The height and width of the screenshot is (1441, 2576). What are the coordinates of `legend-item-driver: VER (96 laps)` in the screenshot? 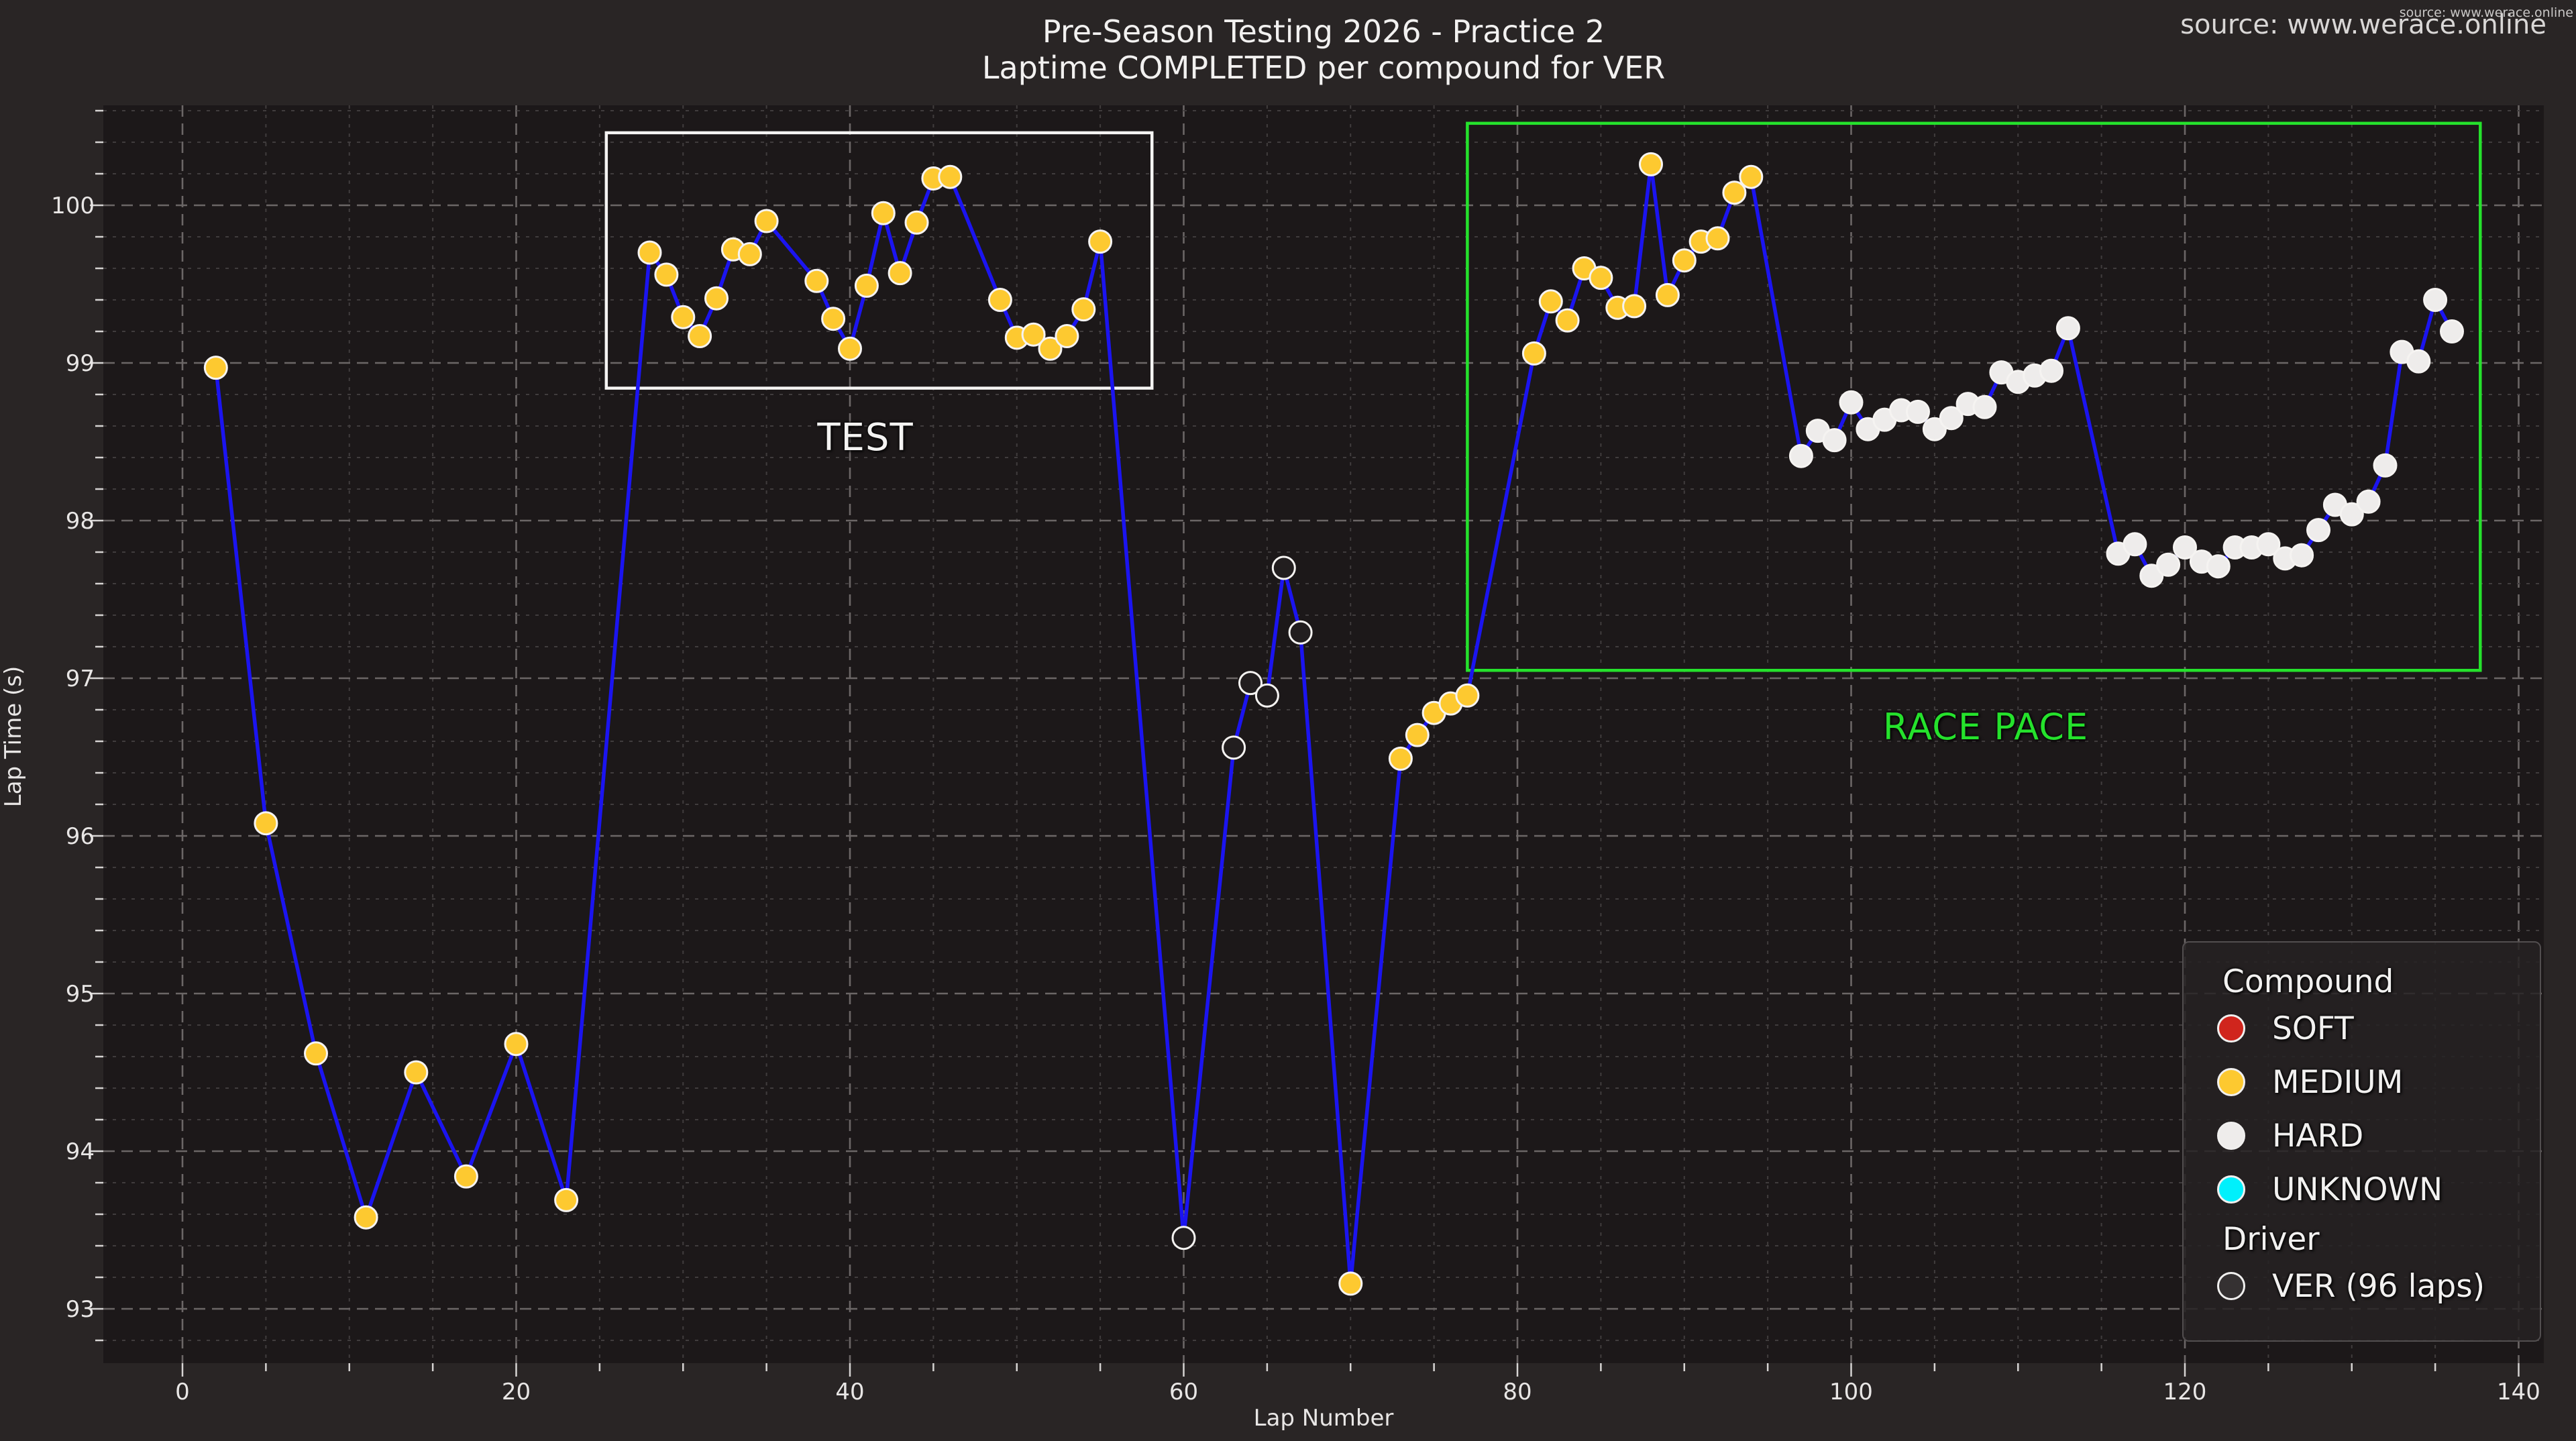 It's located at (2373, 1286).